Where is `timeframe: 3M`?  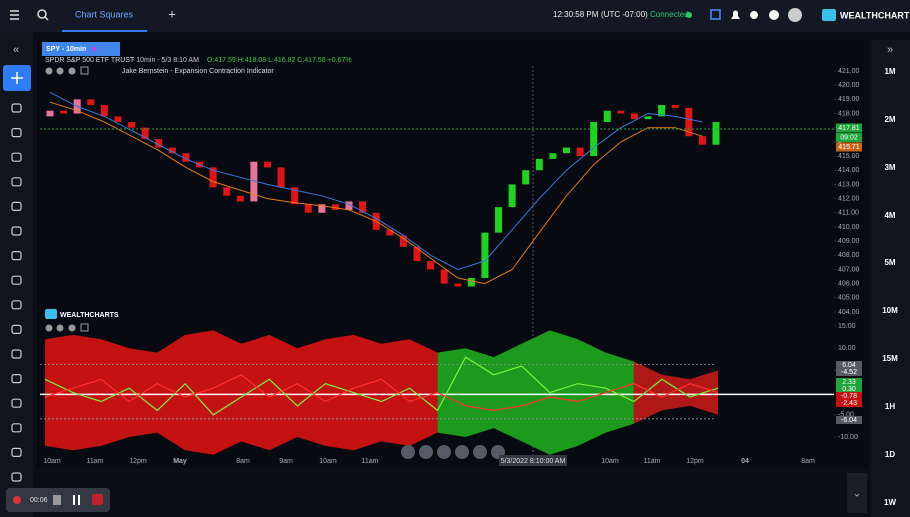 timeframe: 3M is located at coordinates (889, 167).